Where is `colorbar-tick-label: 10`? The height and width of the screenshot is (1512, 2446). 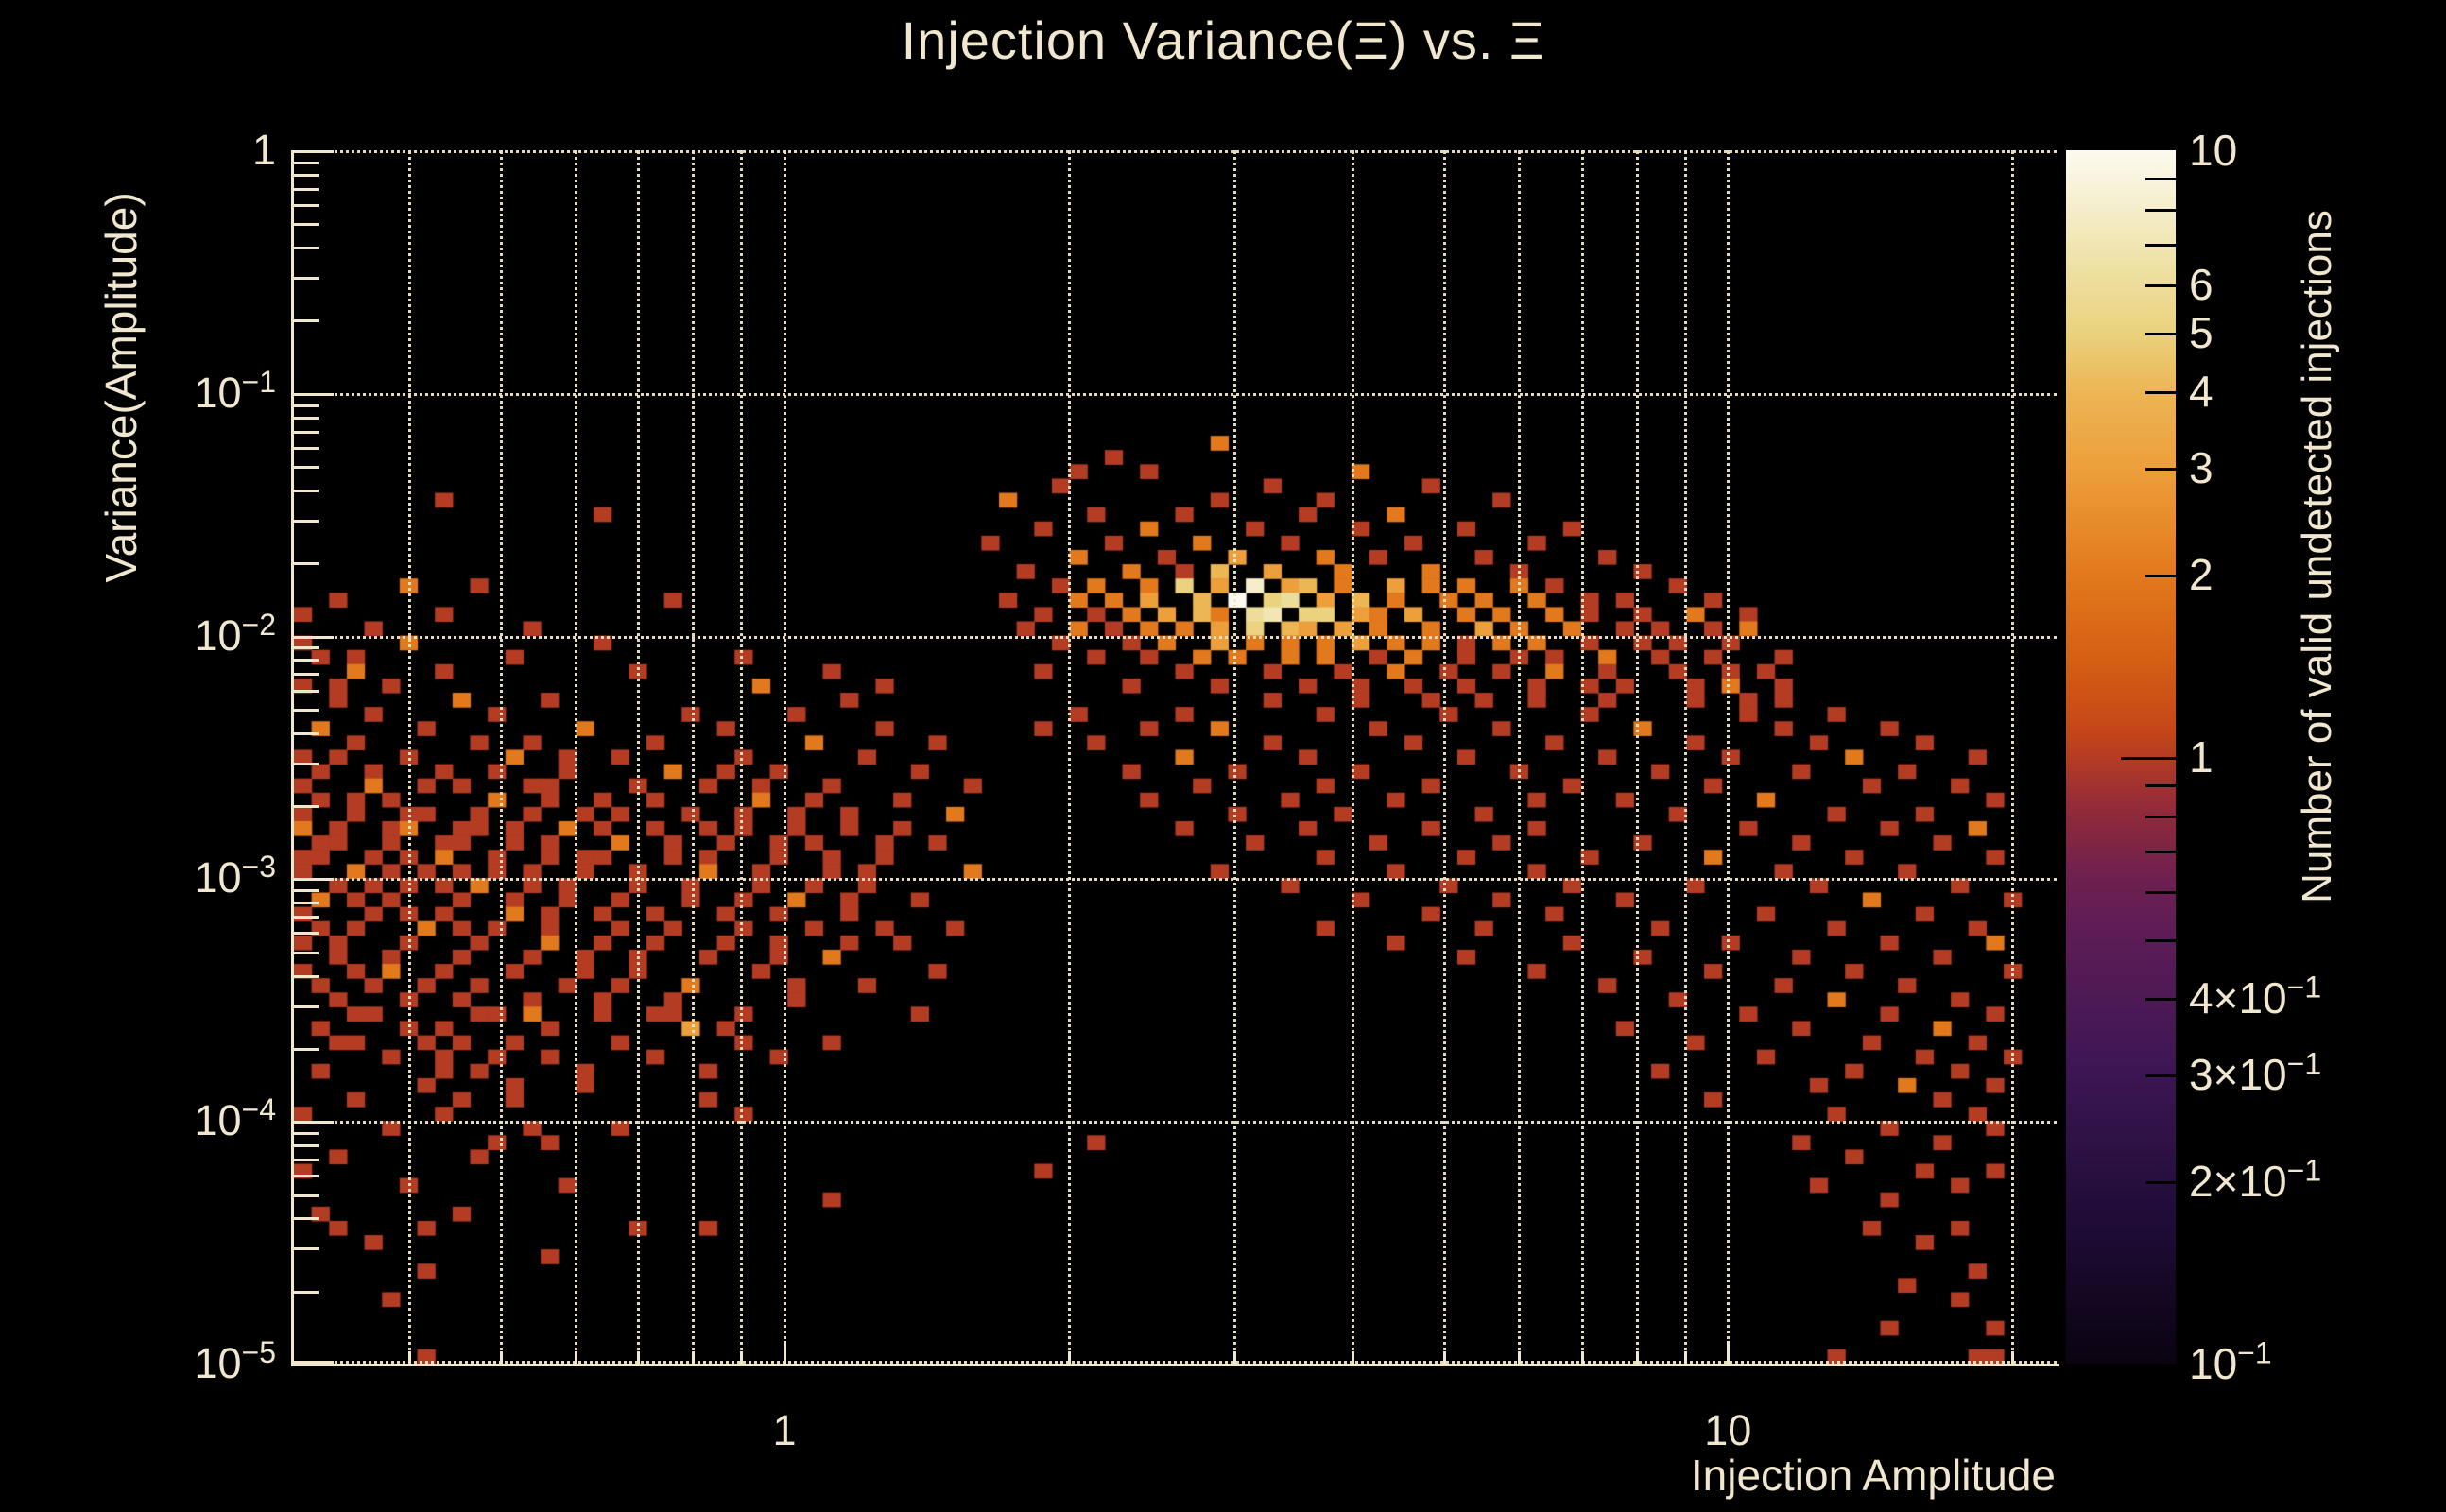 colorbar-tick-label: 10 is located at coordinates (2213, 150).